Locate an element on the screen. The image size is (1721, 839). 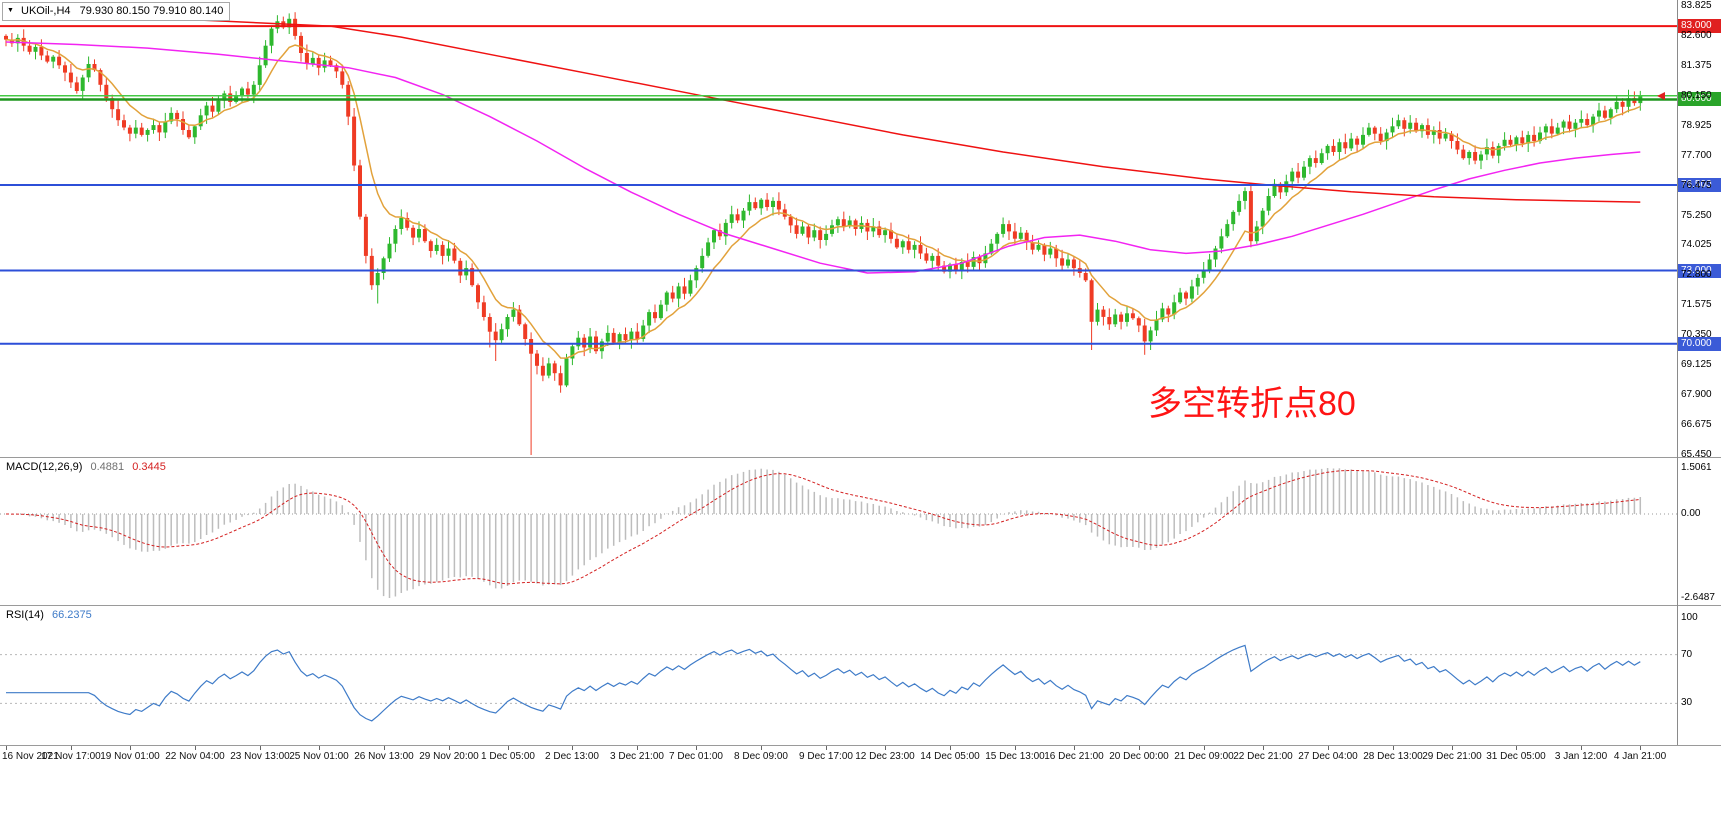
price-axis-label: 77.700 is located at coordinates (1696, 155).